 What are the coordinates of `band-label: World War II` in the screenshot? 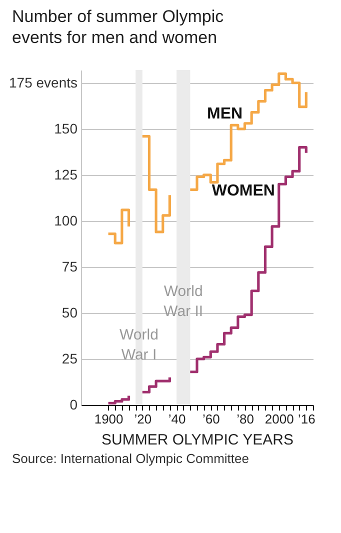 It's located at (184, 301).